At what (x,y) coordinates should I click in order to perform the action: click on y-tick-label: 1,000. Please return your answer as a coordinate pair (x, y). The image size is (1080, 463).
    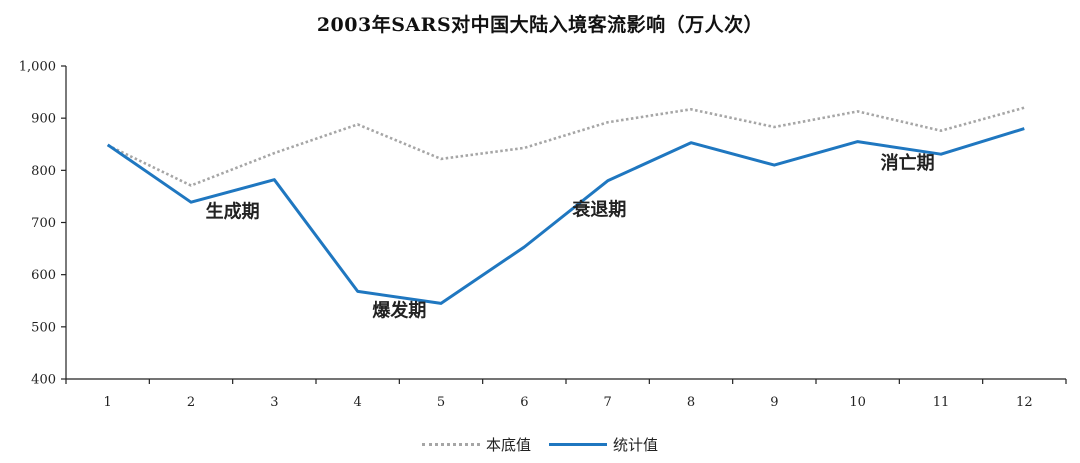
    Looking at the image, I should click on (37, 67).